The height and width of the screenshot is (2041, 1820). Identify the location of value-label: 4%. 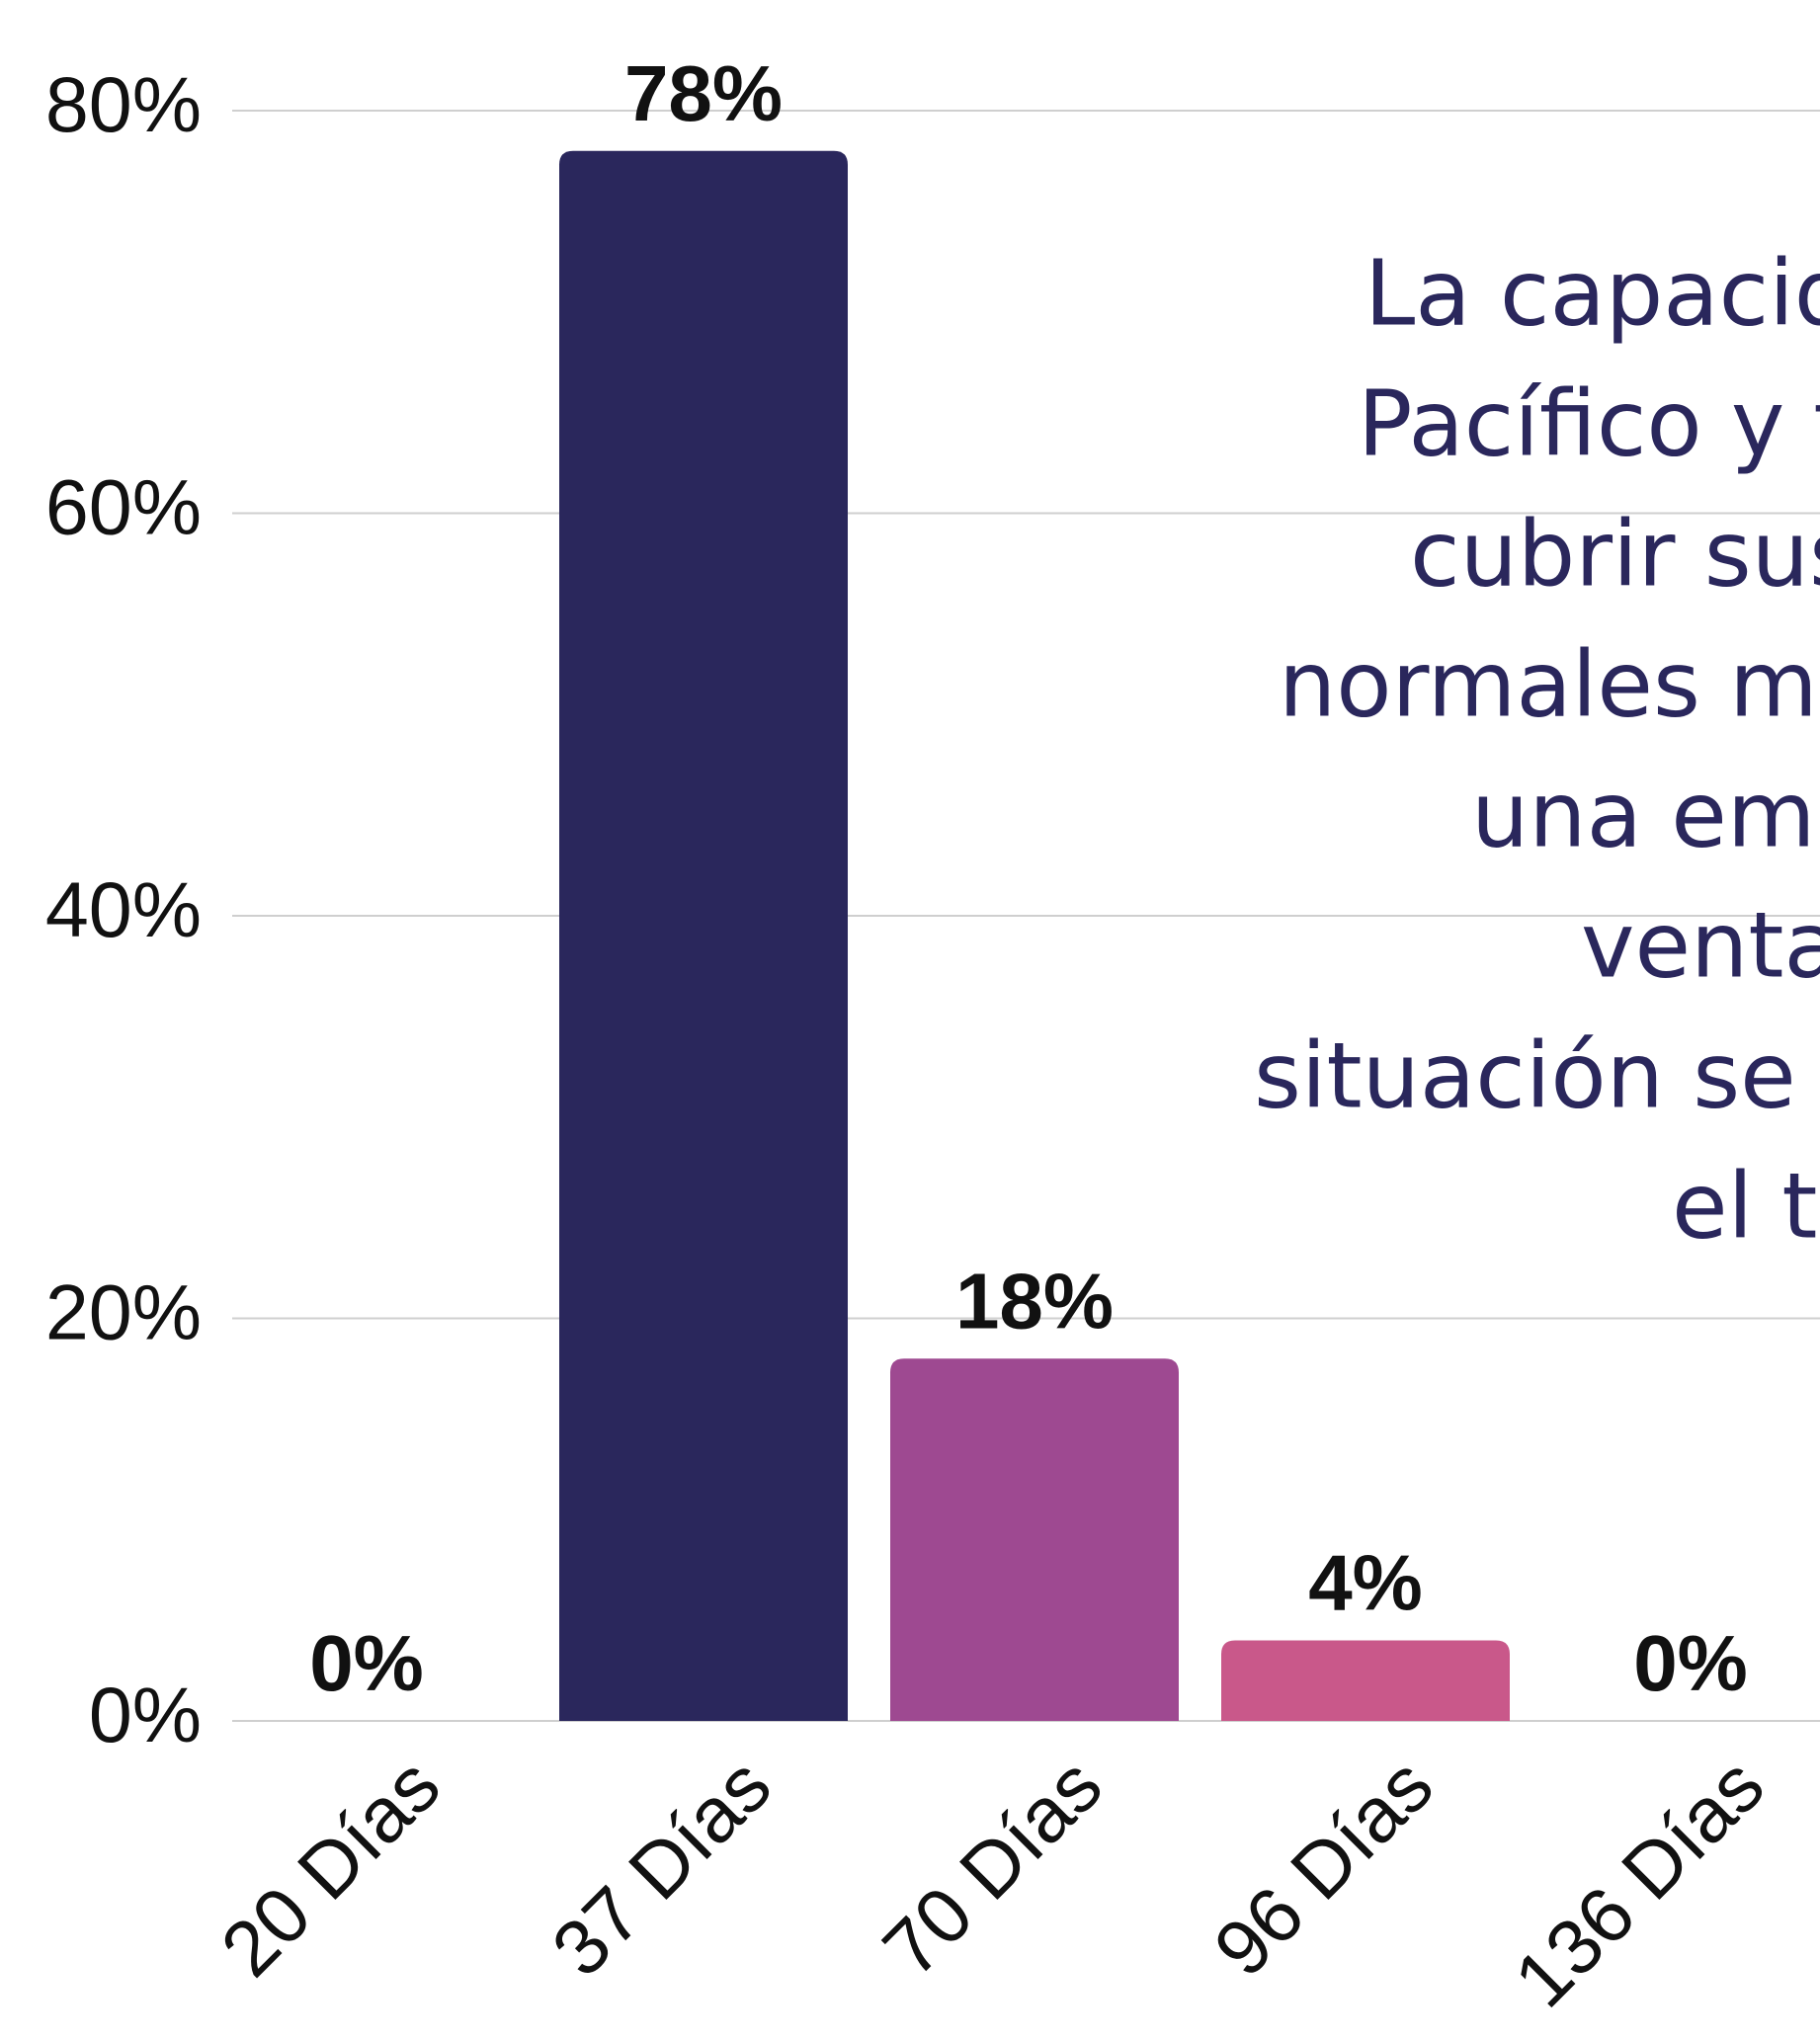
(1365, 1583).